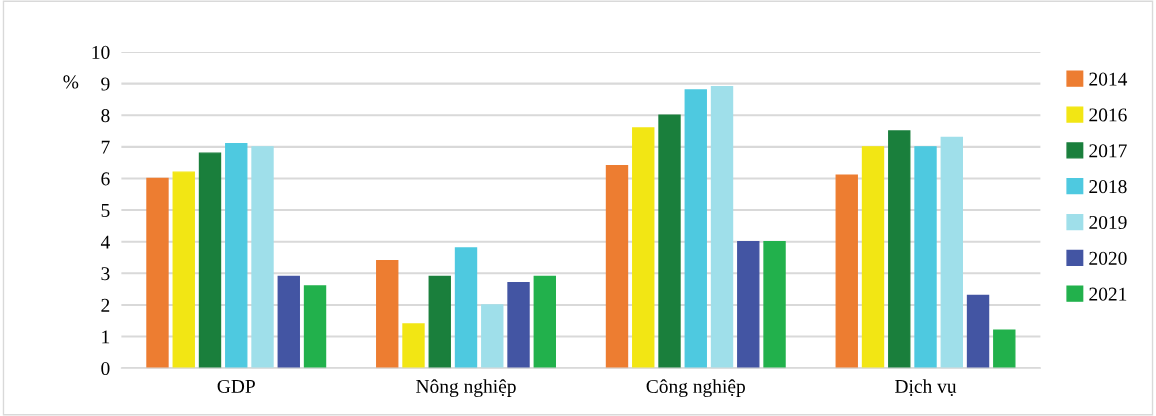  What do you see at coordinates (466, 388) in the screenshot?
I see `x-tick-label: Nông nghiệp` at bounding box center [466, 388].